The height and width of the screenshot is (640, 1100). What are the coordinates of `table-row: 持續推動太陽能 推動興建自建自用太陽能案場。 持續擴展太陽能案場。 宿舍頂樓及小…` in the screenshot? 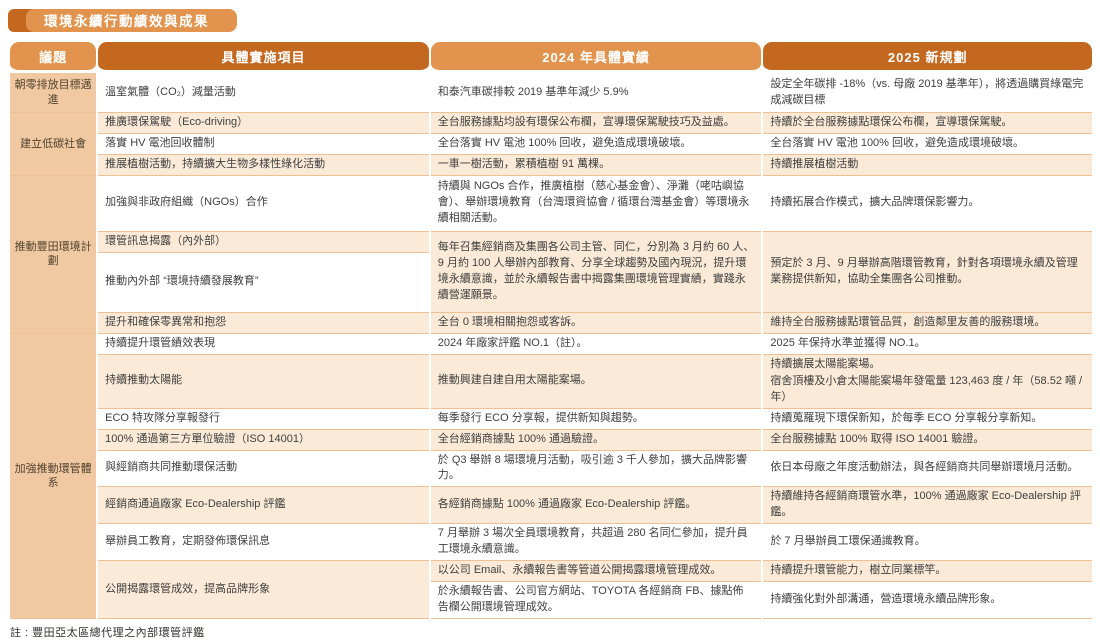 It's located at (551, 381).